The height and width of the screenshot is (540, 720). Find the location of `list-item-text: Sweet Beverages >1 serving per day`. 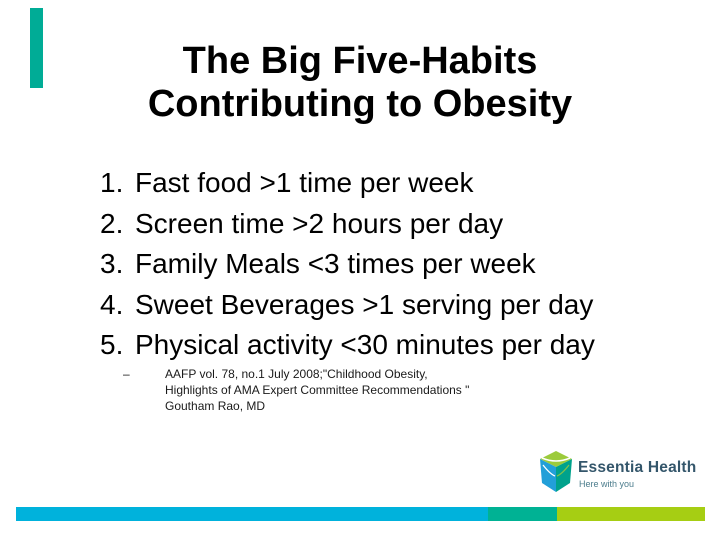

list-item-text: Sweet Beverages >1 serving per day is located at coordinates (364, 304).